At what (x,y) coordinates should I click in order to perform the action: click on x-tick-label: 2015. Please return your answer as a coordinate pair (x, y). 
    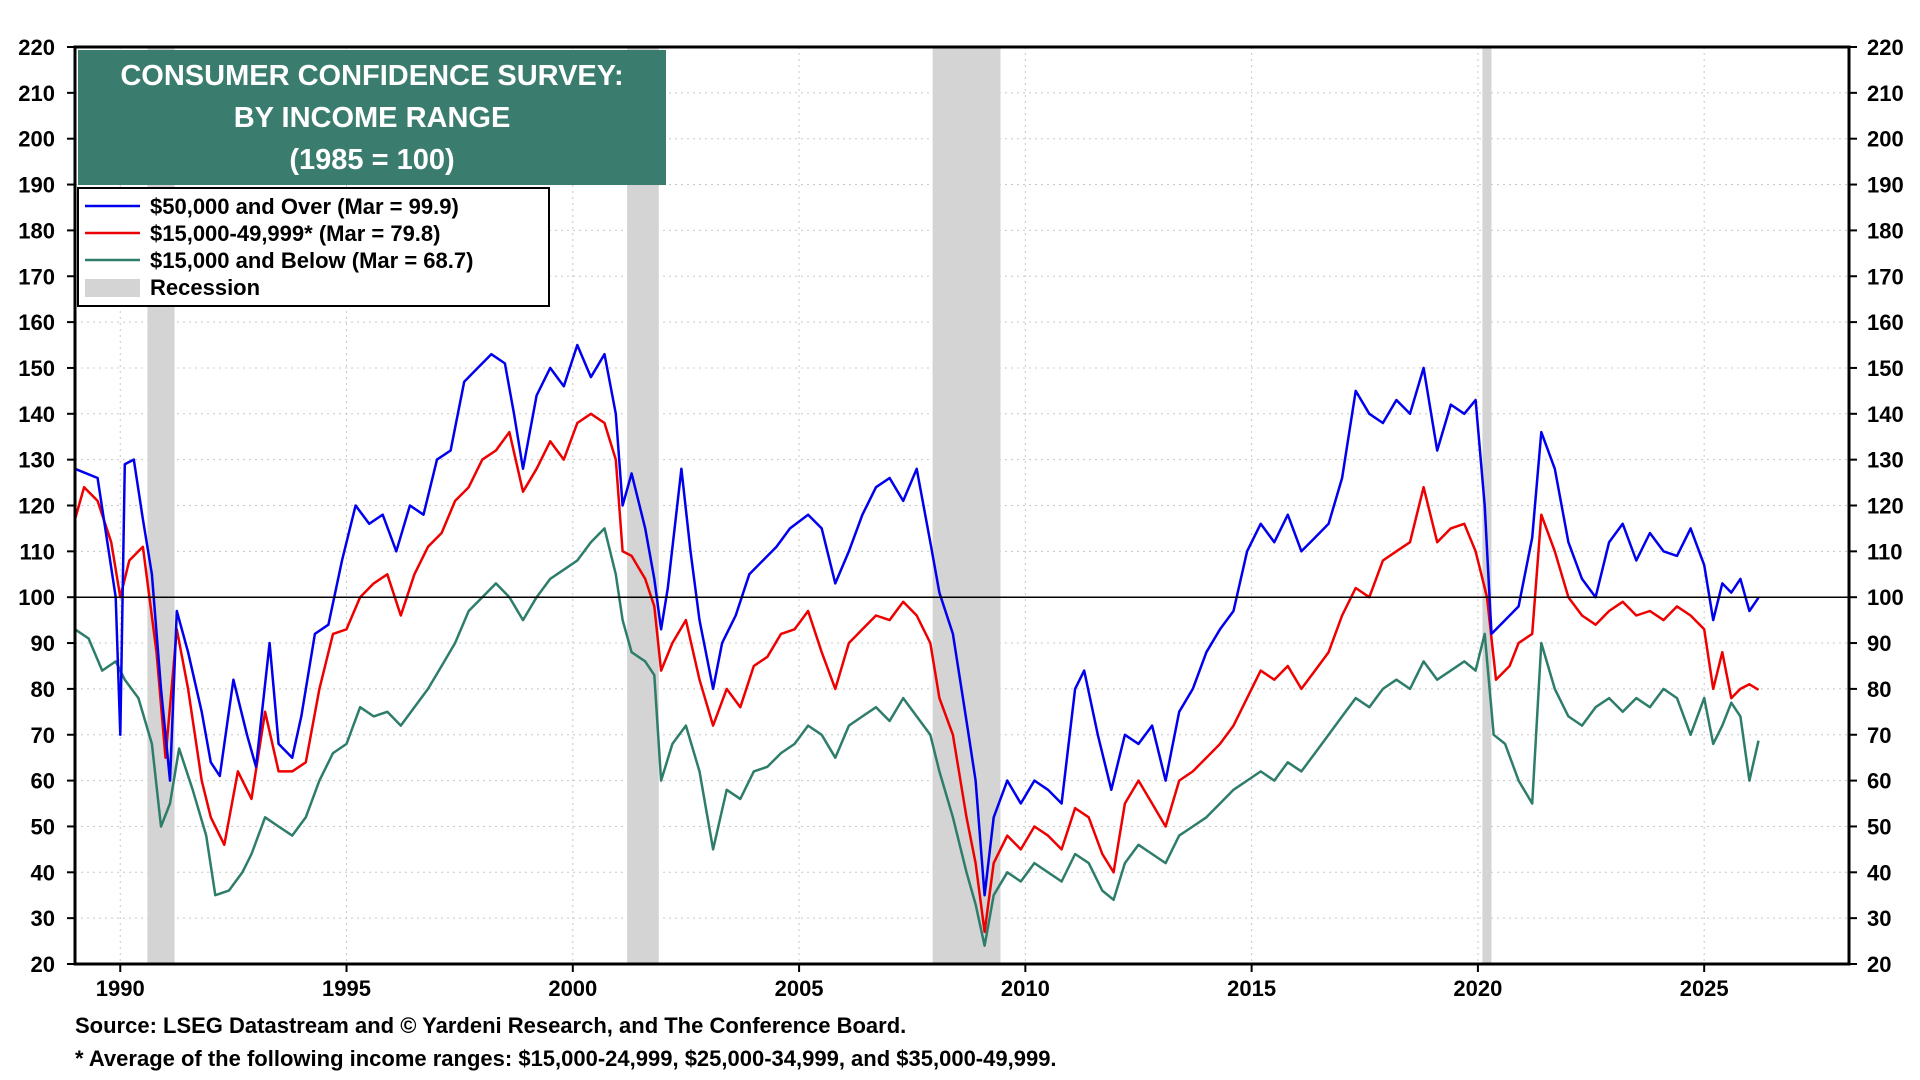
    Looking at the image, I should click on (1251, 988).